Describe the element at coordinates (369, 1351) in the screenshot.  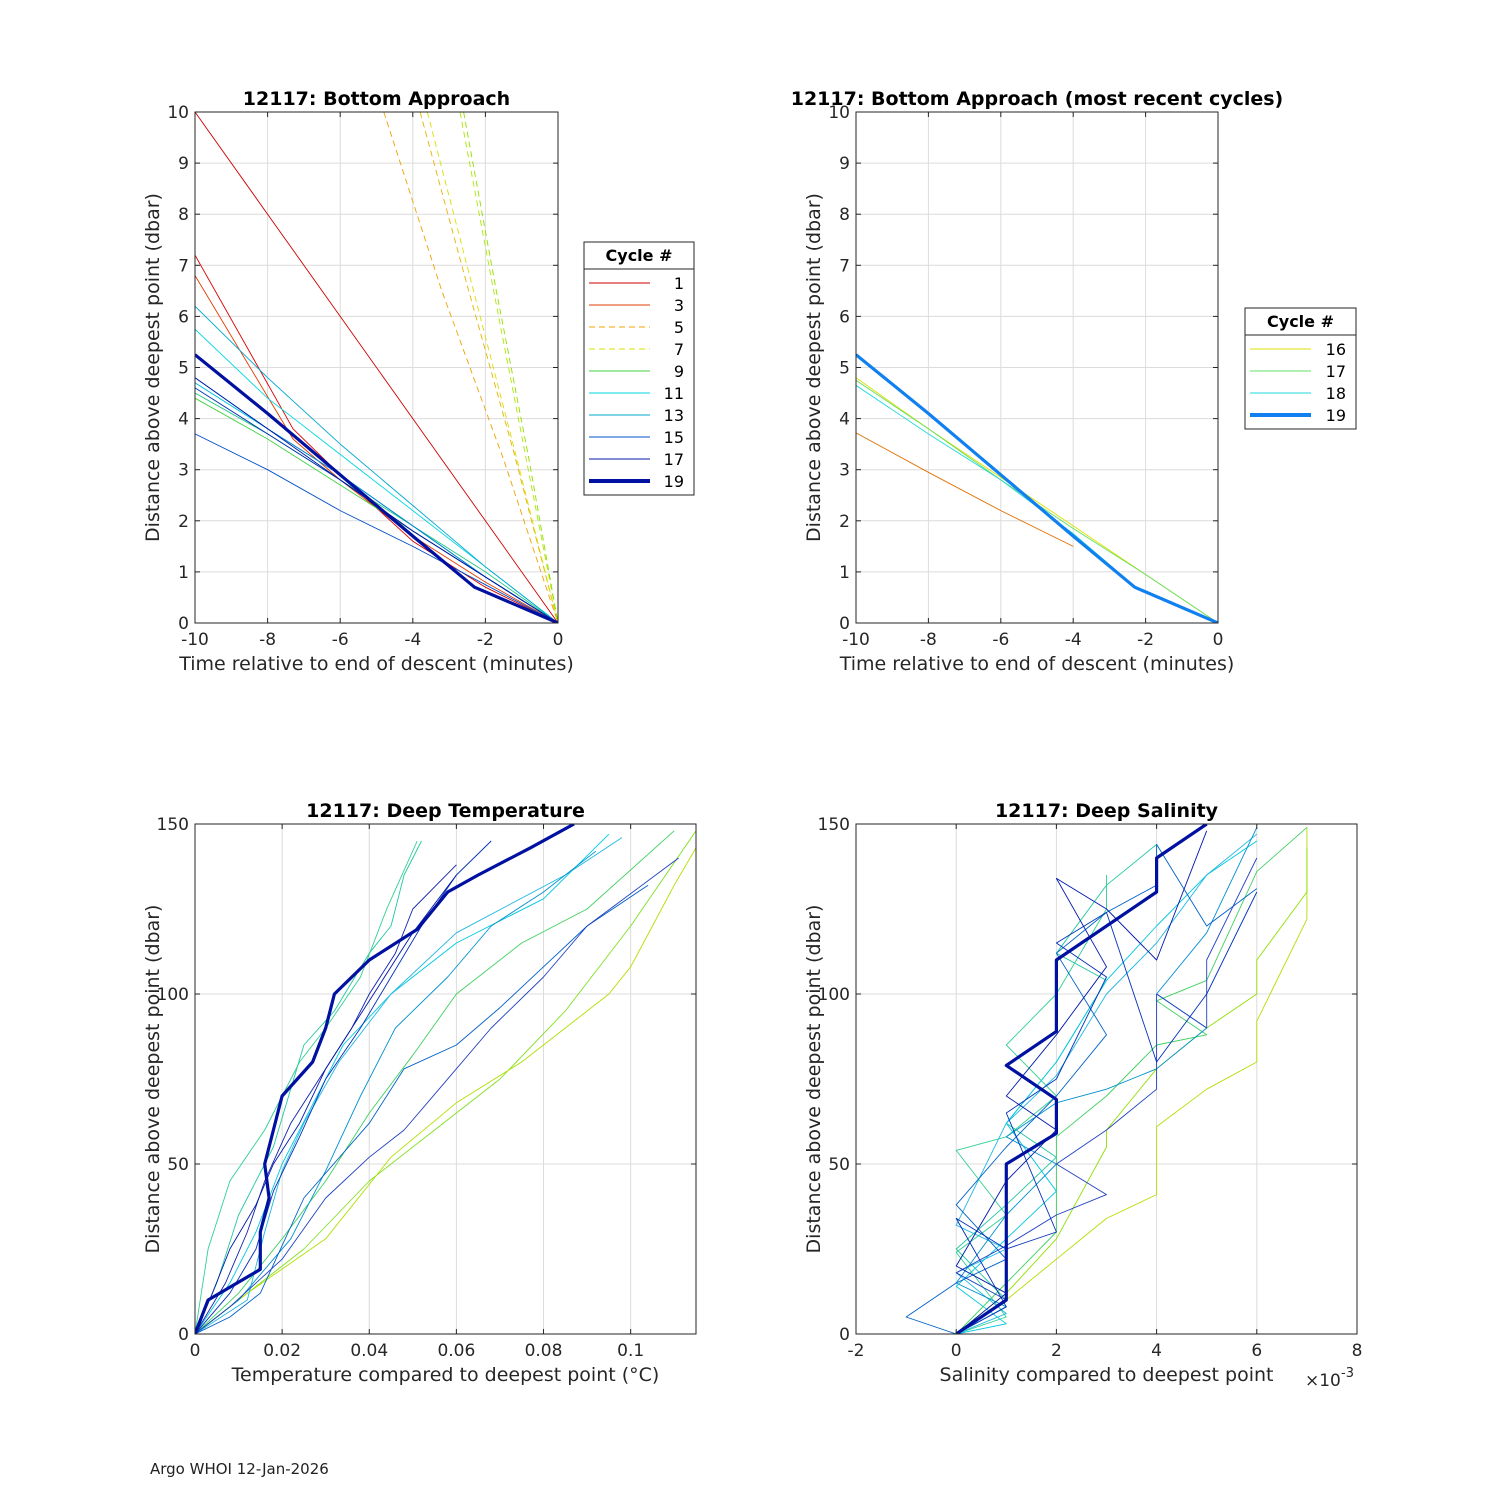
I see `x-tick-label: 0.04` at that location.